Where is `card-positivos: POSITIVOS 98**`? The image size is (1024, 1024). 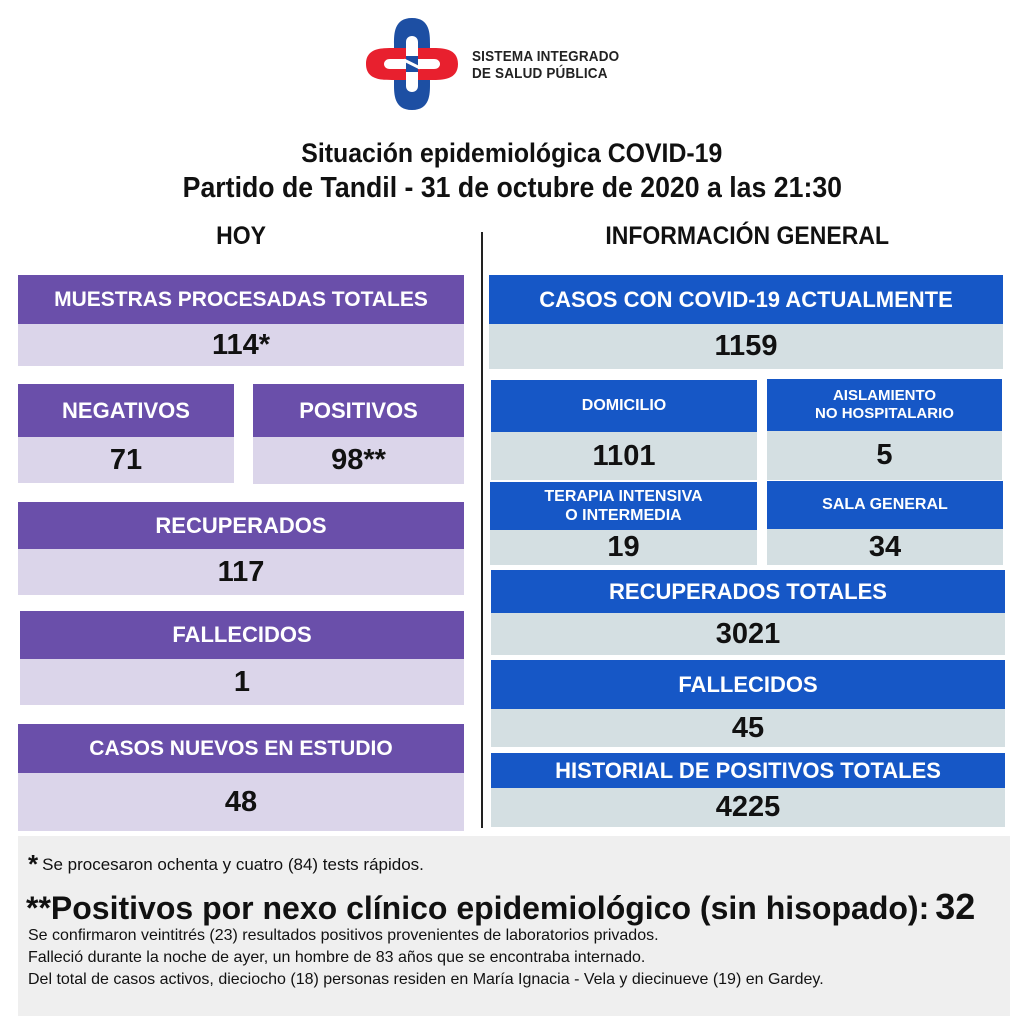
card-positivos: POSITIVOS 98** is located at coordinates (358, 434).